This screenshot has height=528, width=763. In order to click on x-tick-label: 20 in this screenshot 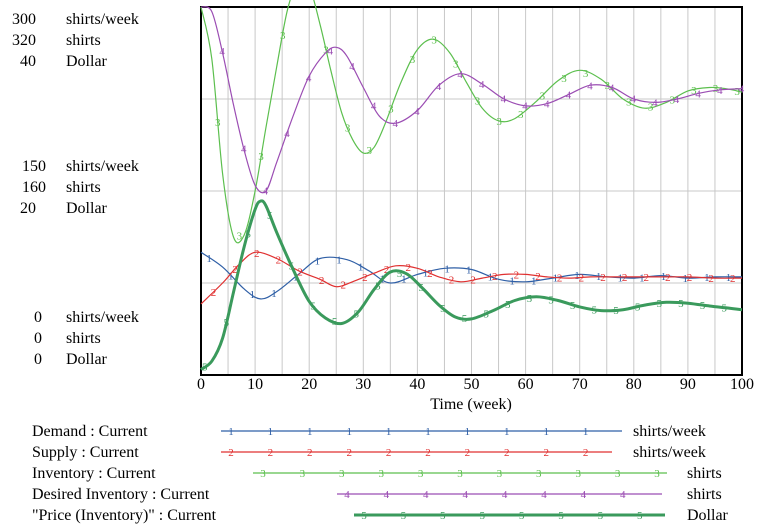, I will do `click(309, 384)`.